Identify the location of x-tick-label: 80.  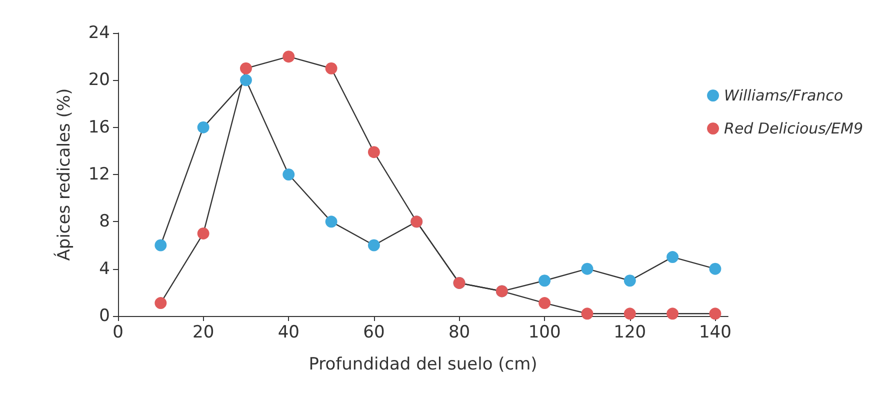
(459, 332).